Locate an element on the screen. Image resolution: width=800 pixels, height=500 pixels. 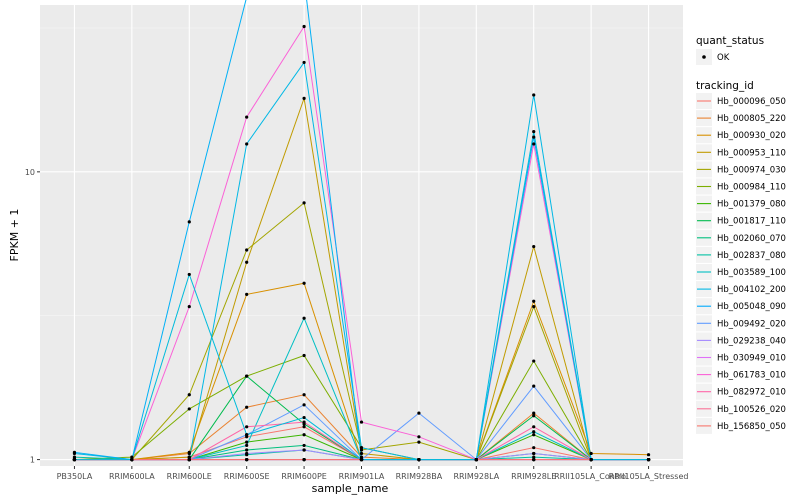
x-tick-label: RRII105LA_Control is located at coordinates (591, 476).